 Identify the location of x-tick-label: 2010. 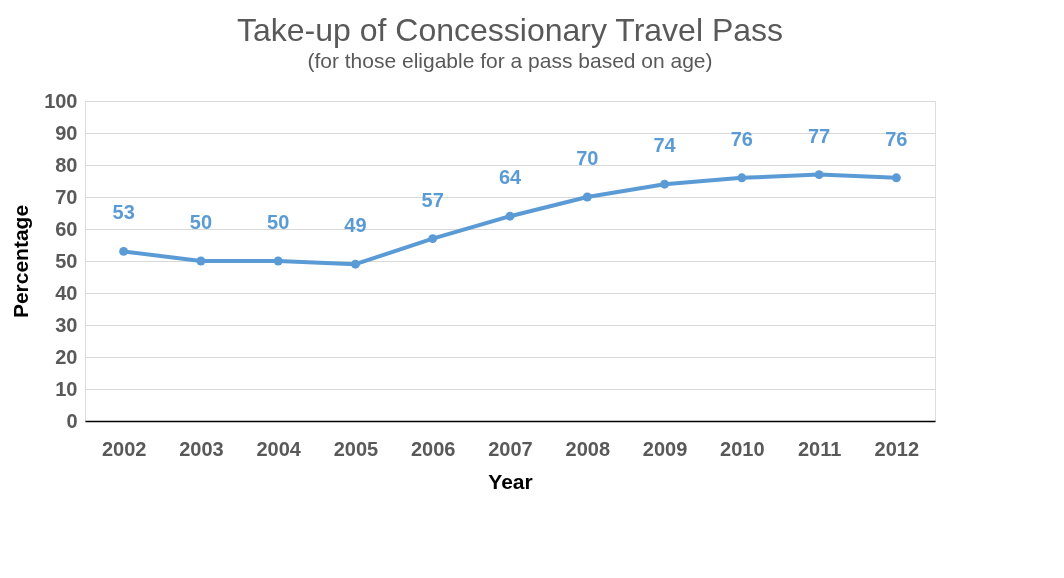
(742, 448).